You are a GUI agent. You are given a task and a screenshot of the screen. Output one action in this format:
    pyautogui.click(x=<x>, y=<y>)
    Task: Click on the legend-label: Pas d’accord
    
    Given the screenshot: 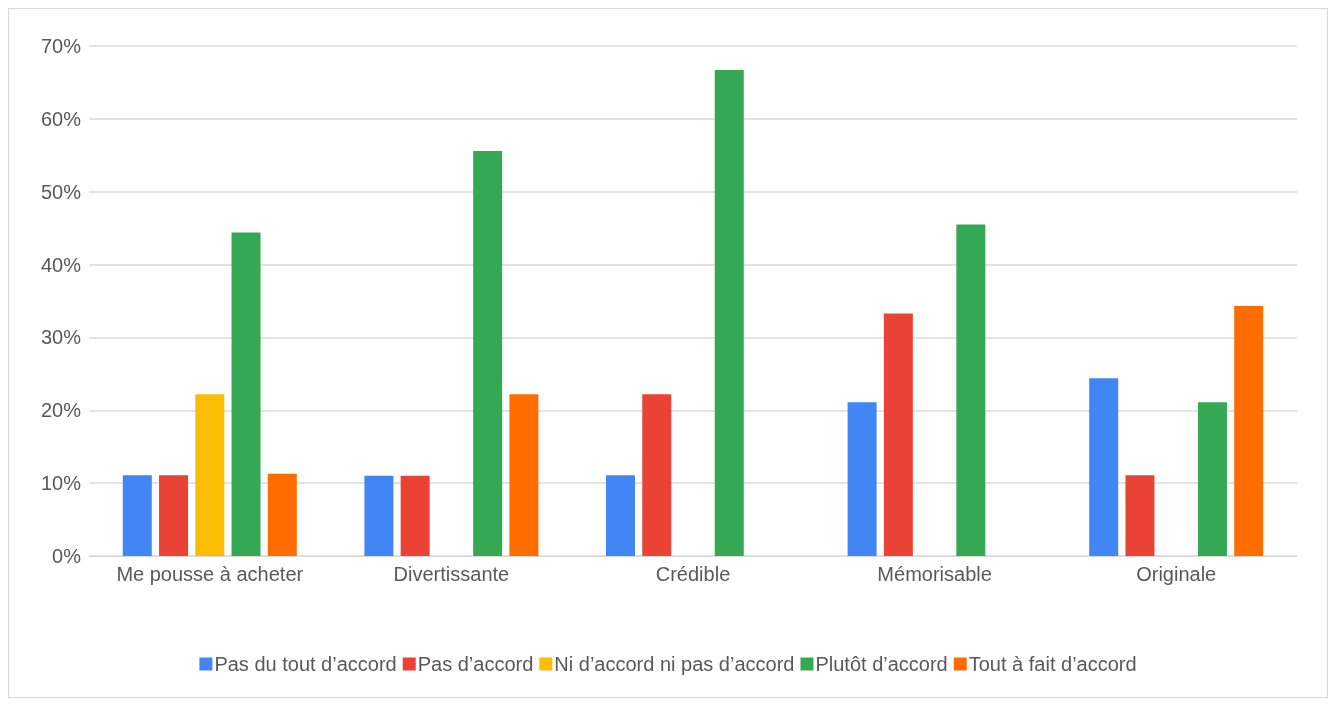 What is the action you would take?
    pyautogui.click(x=475, y=664)
    